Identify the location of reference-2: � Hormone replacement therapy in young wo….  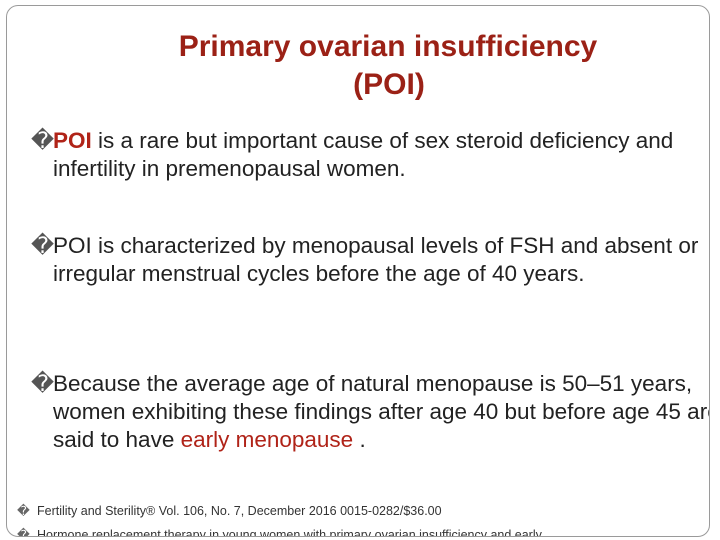
(362, 532).